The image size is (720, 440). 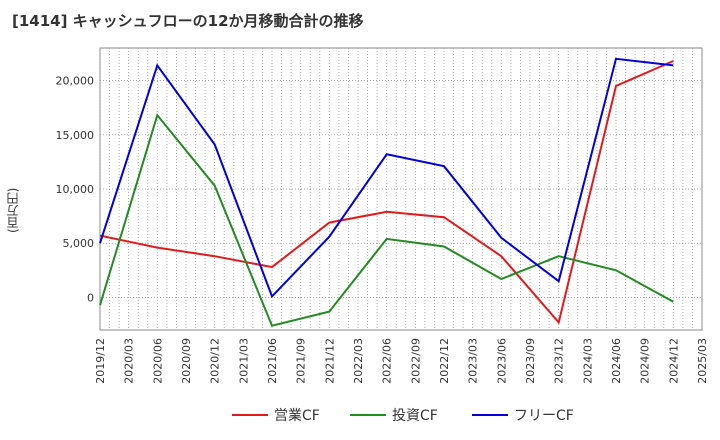 I want to click on x-tick-label: 2022/09, so click(x=415, y=361).